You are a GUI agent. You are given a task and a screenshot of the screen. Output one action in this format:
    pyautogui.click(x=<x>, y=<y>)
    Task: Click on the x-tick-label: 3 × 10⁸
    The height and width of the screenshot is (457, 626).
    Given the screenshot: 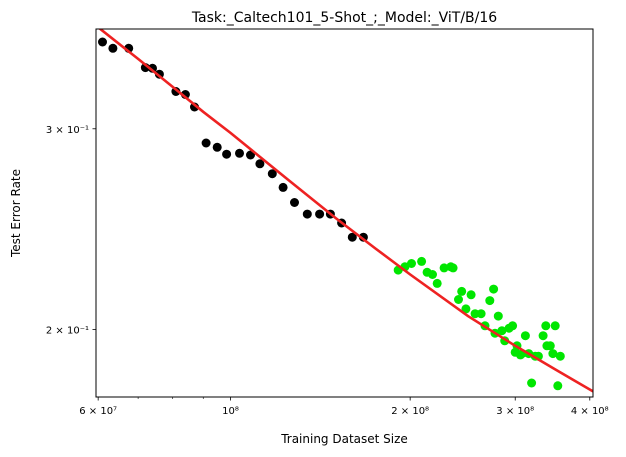 What is the action you would take?
    pyautogui.click(x=515, y=411)
    